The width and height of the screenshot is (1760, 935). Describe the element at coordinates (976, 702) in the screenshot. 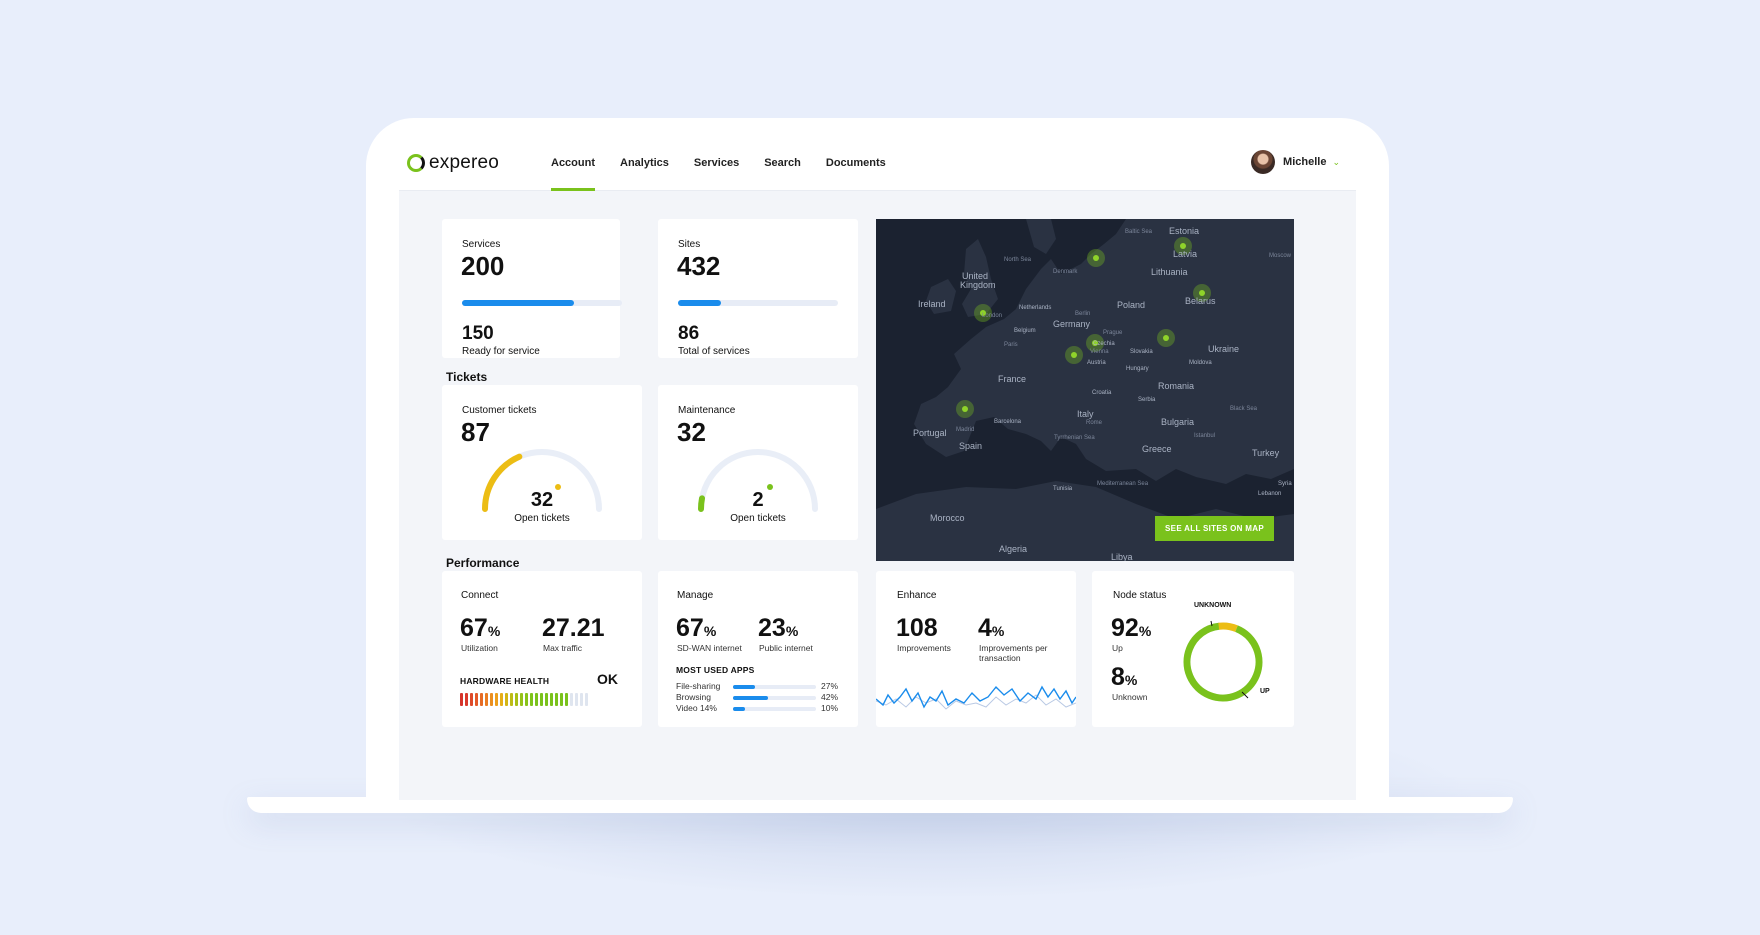

I see `sparkline-secondary` at that location.